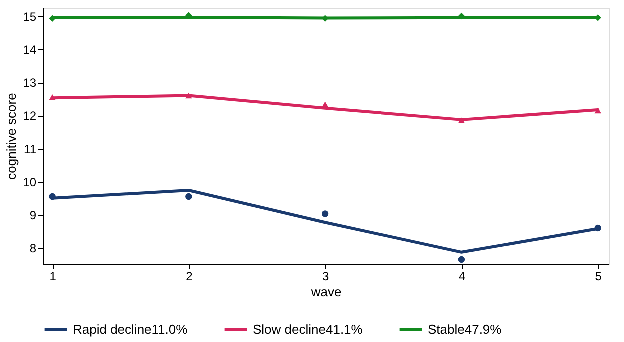  I want to click on x-tick-label: 4, so click(462, 277).